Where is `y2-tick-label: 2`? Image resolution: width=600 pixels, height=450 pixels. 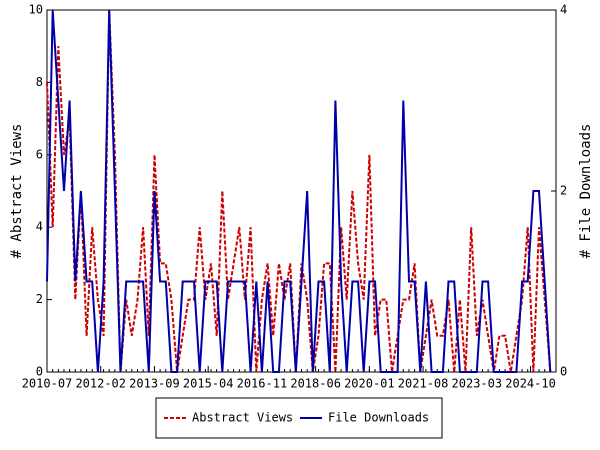 y2-tick-label: 2 is located at coordinates (563, 191).